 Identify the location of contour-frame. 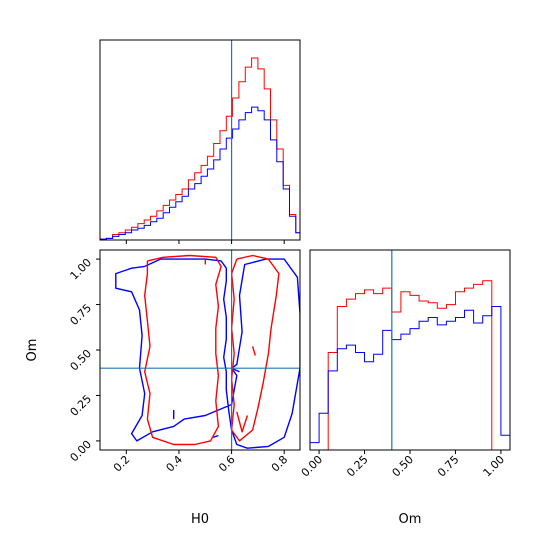
(200, 350).